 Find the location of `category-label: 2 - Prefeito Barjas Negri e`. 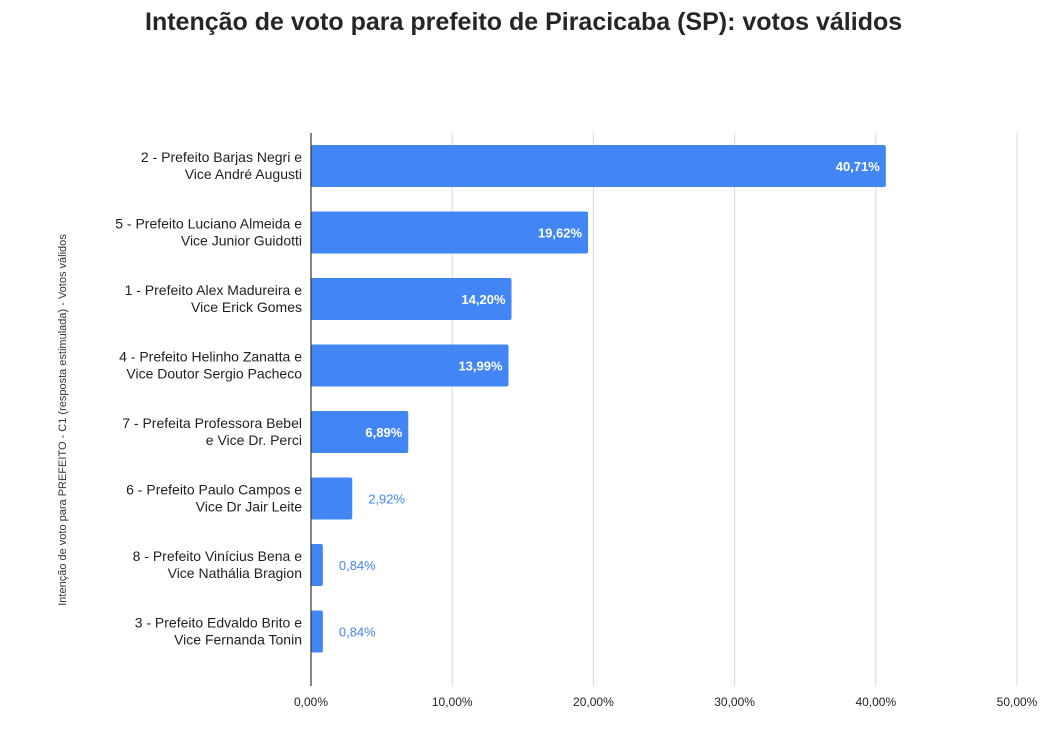

category-label: 2 - Prefeito Barjas Negri e is located at coordinates (221, 157).